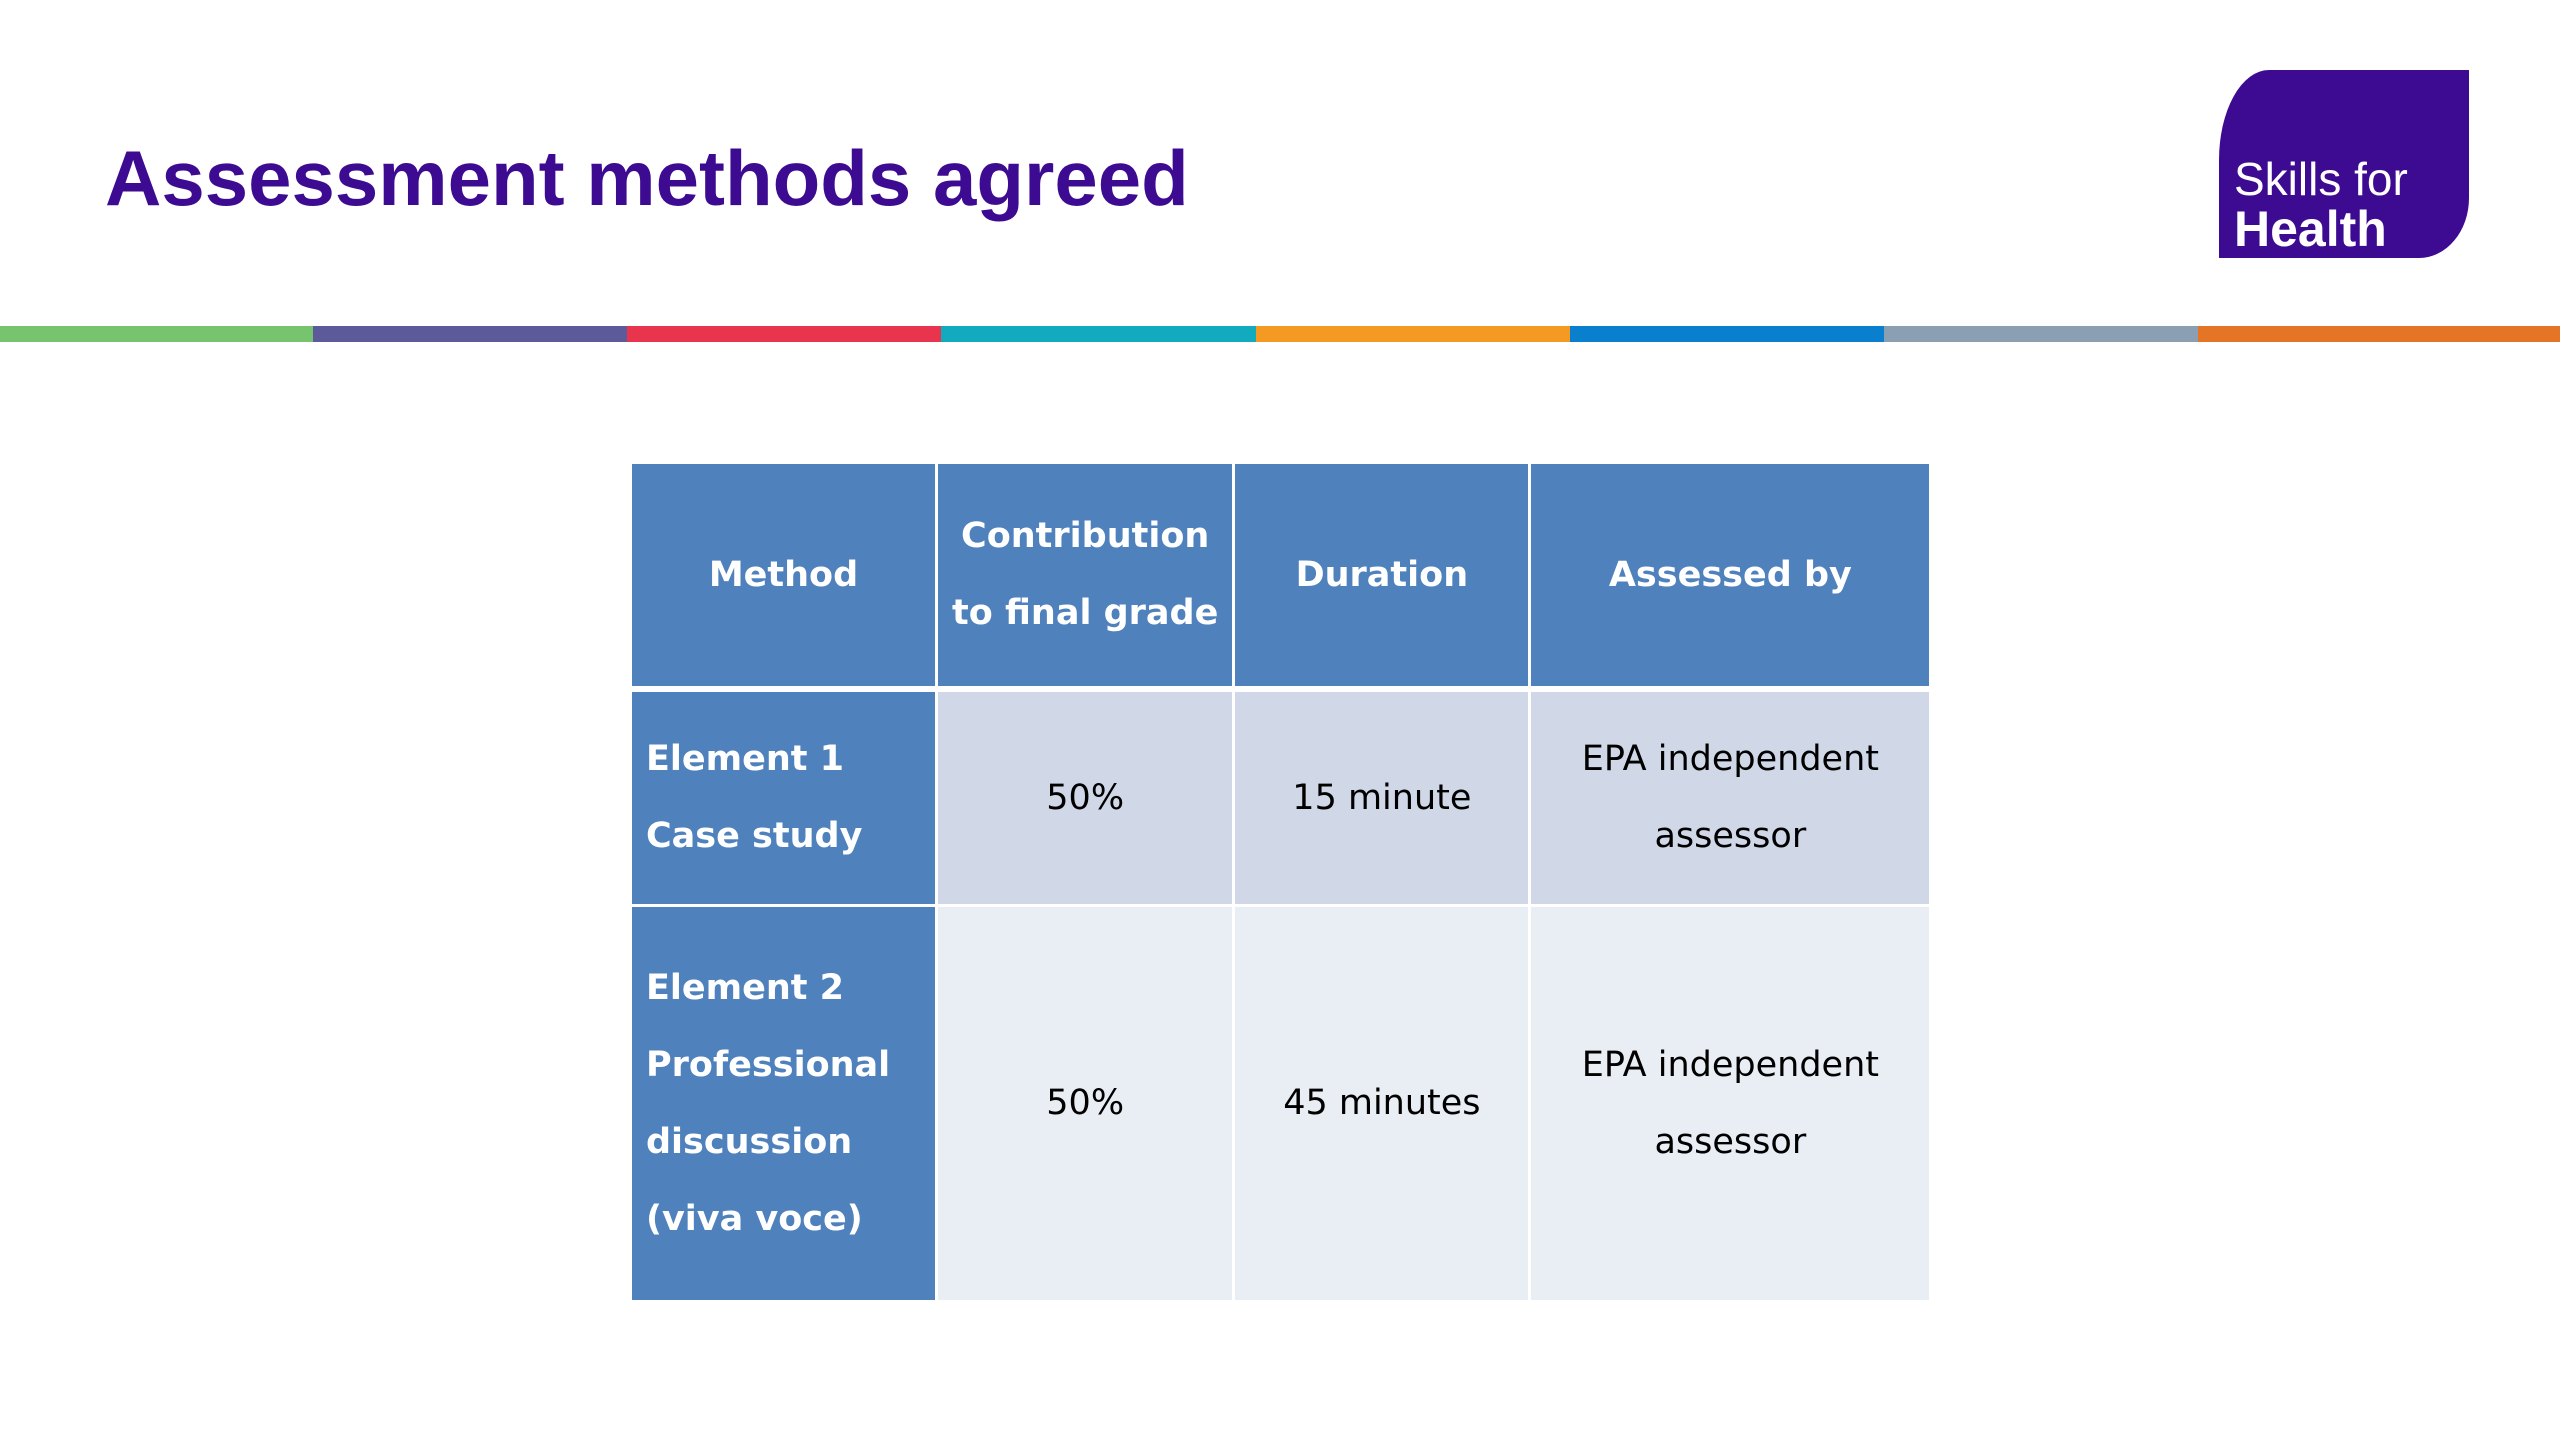 The height and width of the screenshot is (1440, 2560). What do you see at coordinates (647, 178) in the screenshot?
I see `slide-title: Assessment methods agreed` at bounding box center [647, 178].